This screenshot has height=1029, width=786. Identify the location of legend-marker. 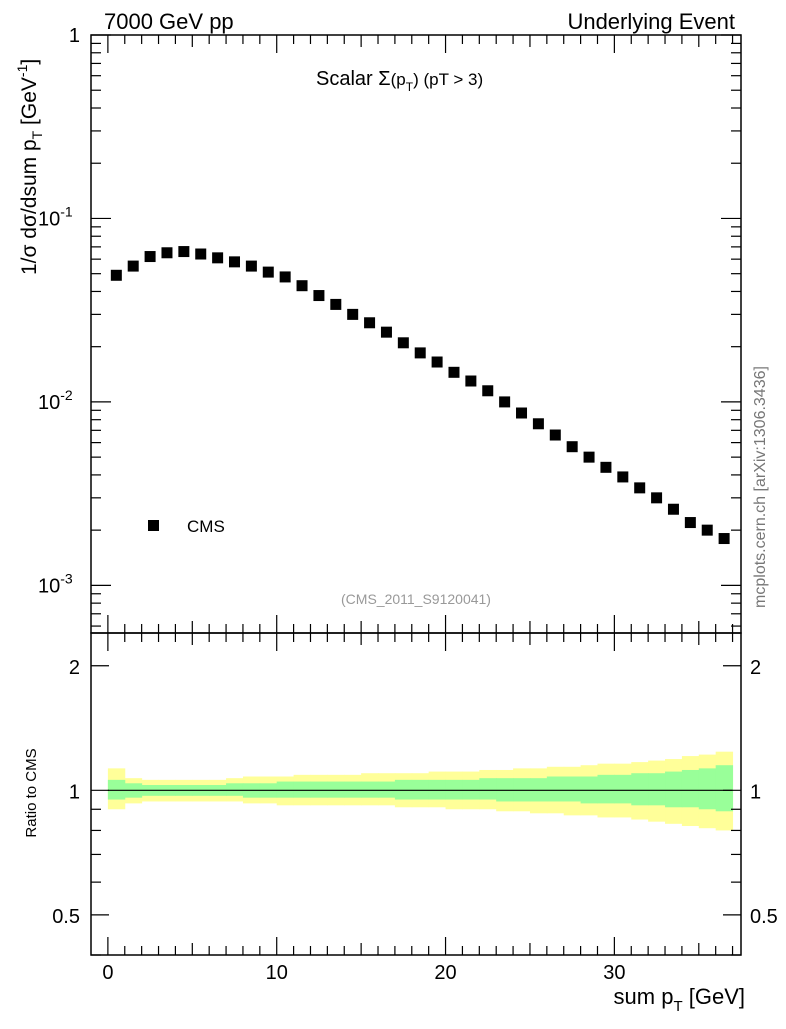
(153, 525).